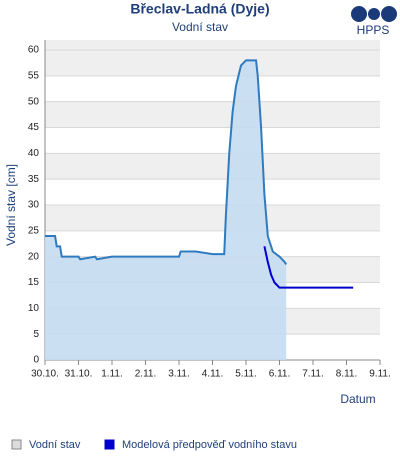 The height and width of the screenshot is (465, 400). What do you see at coordinates (357, 399) in the screenshot?
I see `x-axis-label: Datum` at bounding box center [357, 399].